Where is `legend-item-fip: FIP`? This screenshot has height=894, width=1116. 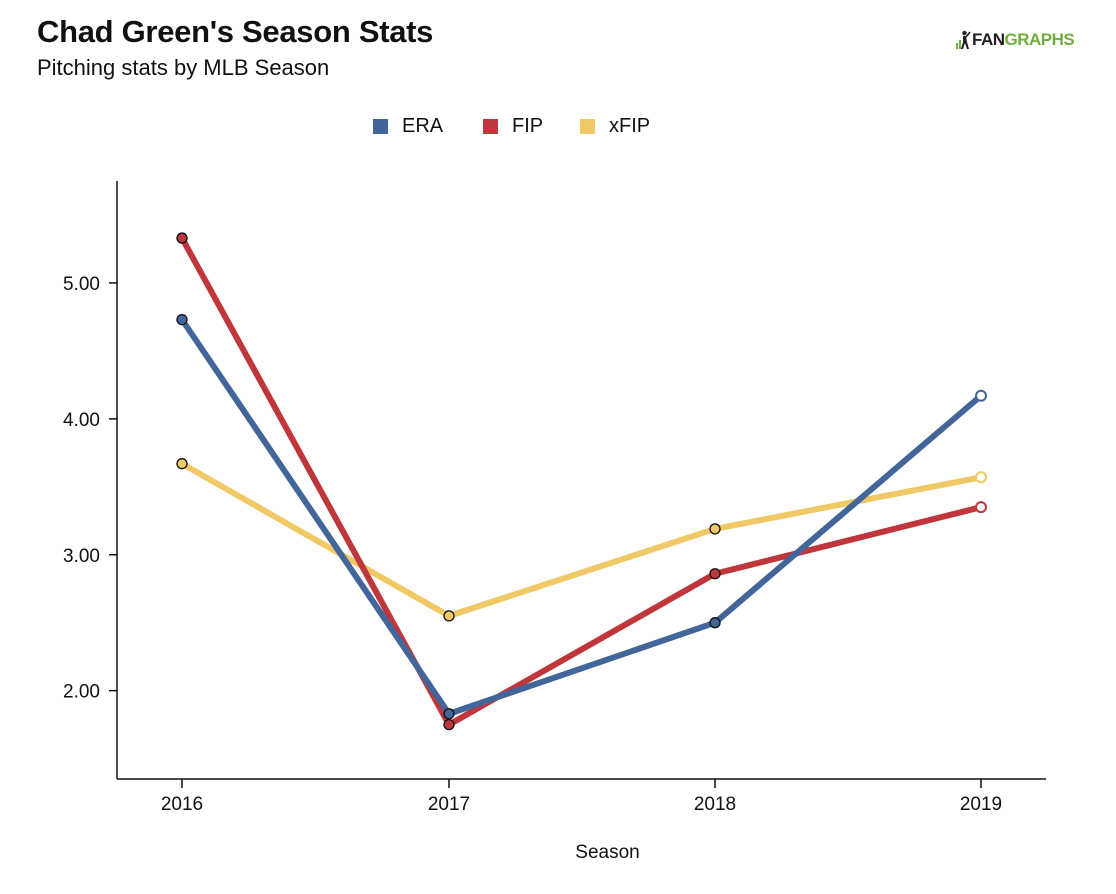
legend-item-fip: FIP is located at coordinates (513, 126).